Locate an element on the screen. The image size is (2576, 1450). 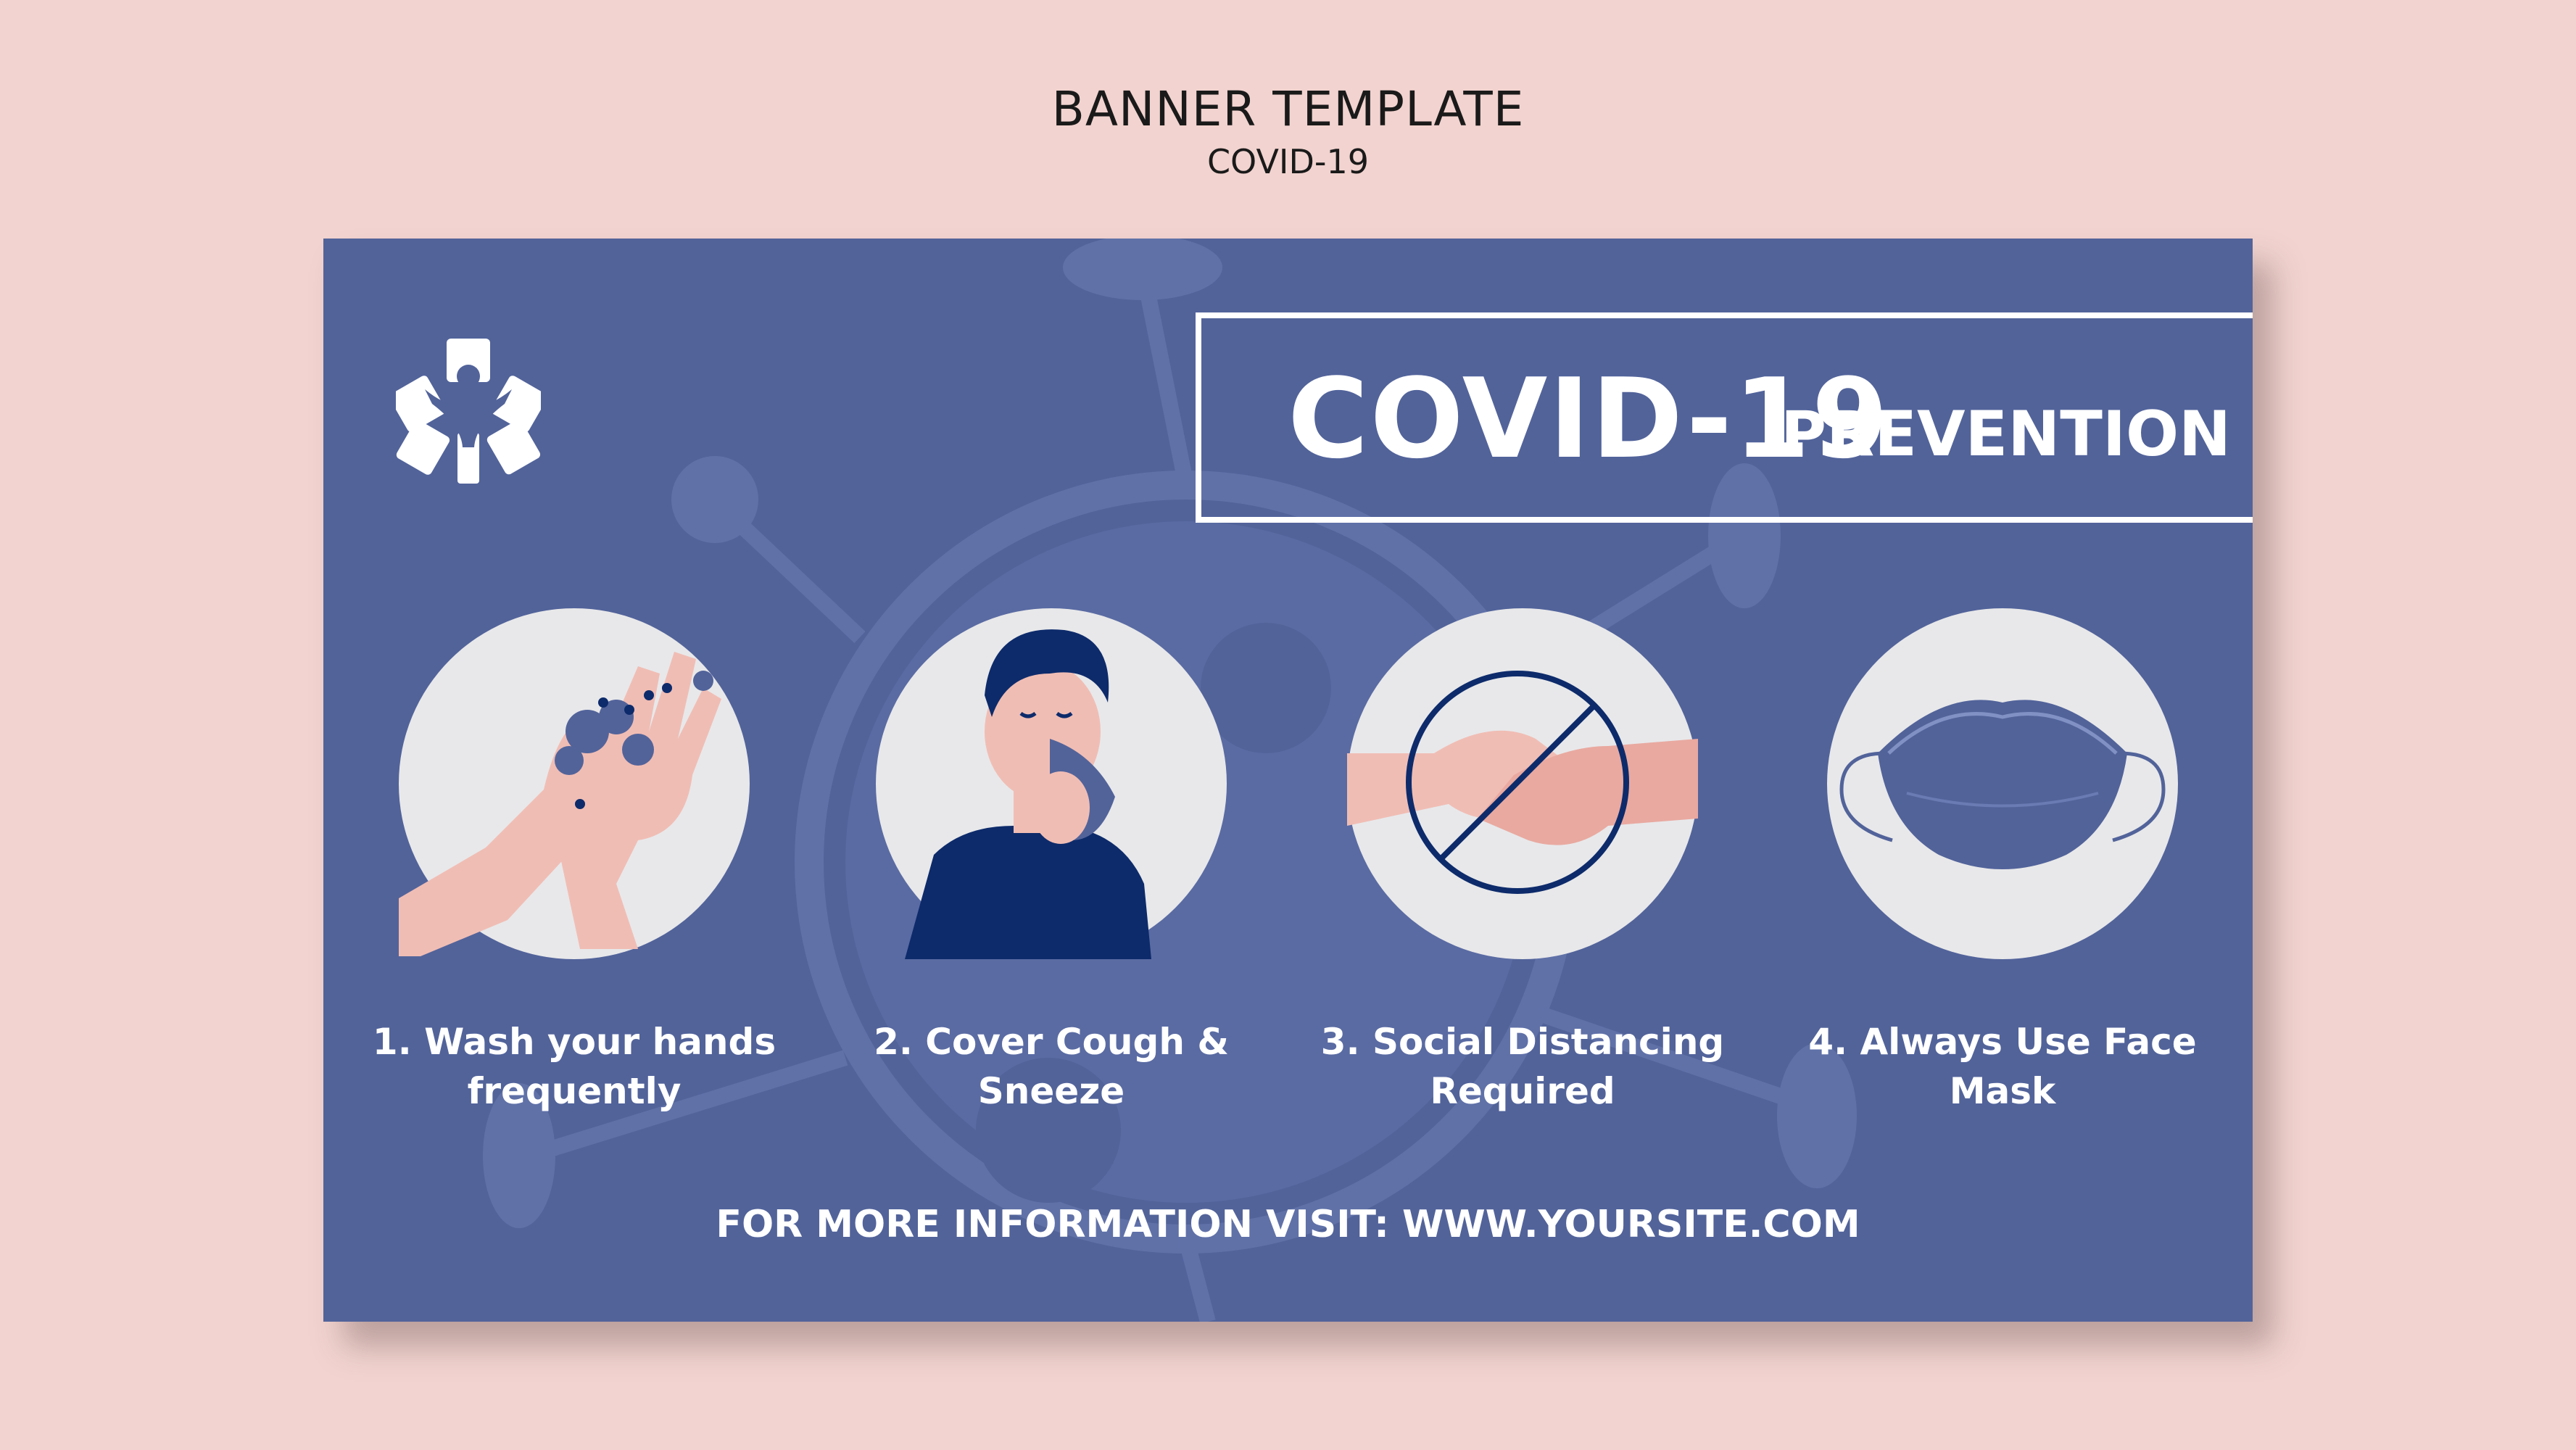
cough-person-icon is located at coordinates (1051, 784).